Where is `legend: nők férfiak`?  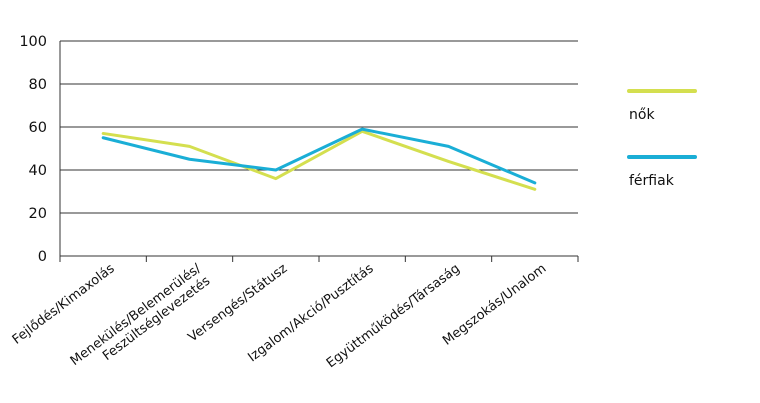
legend: nők férfiak is located at coordinates (662, 139).